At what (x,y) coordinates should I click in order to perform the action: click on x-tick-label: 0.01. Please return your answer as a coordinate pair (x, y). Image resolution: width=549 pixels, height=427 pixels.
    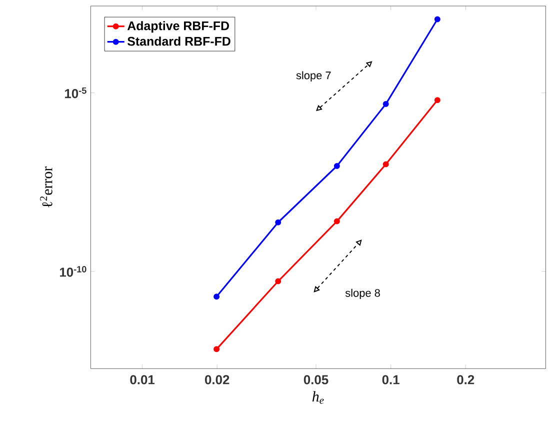
    Looking at the image, I should click on (142, 379).